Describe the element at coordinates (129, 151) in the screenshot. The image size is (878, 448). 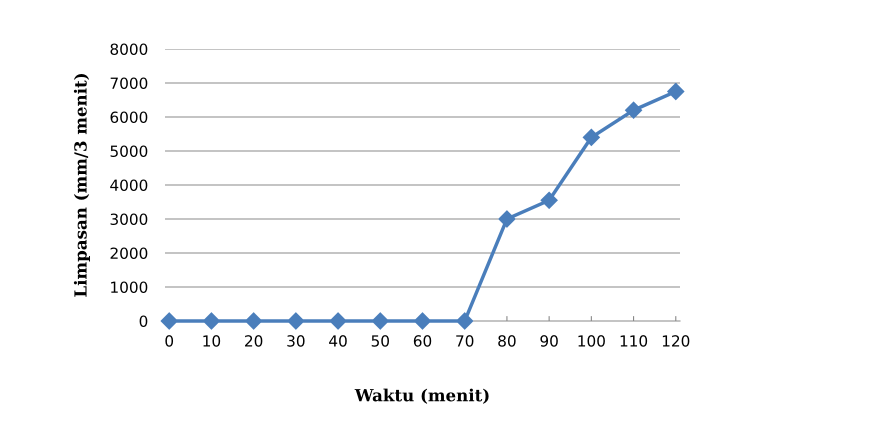
I see `y-tick-label: 5000` at that location.